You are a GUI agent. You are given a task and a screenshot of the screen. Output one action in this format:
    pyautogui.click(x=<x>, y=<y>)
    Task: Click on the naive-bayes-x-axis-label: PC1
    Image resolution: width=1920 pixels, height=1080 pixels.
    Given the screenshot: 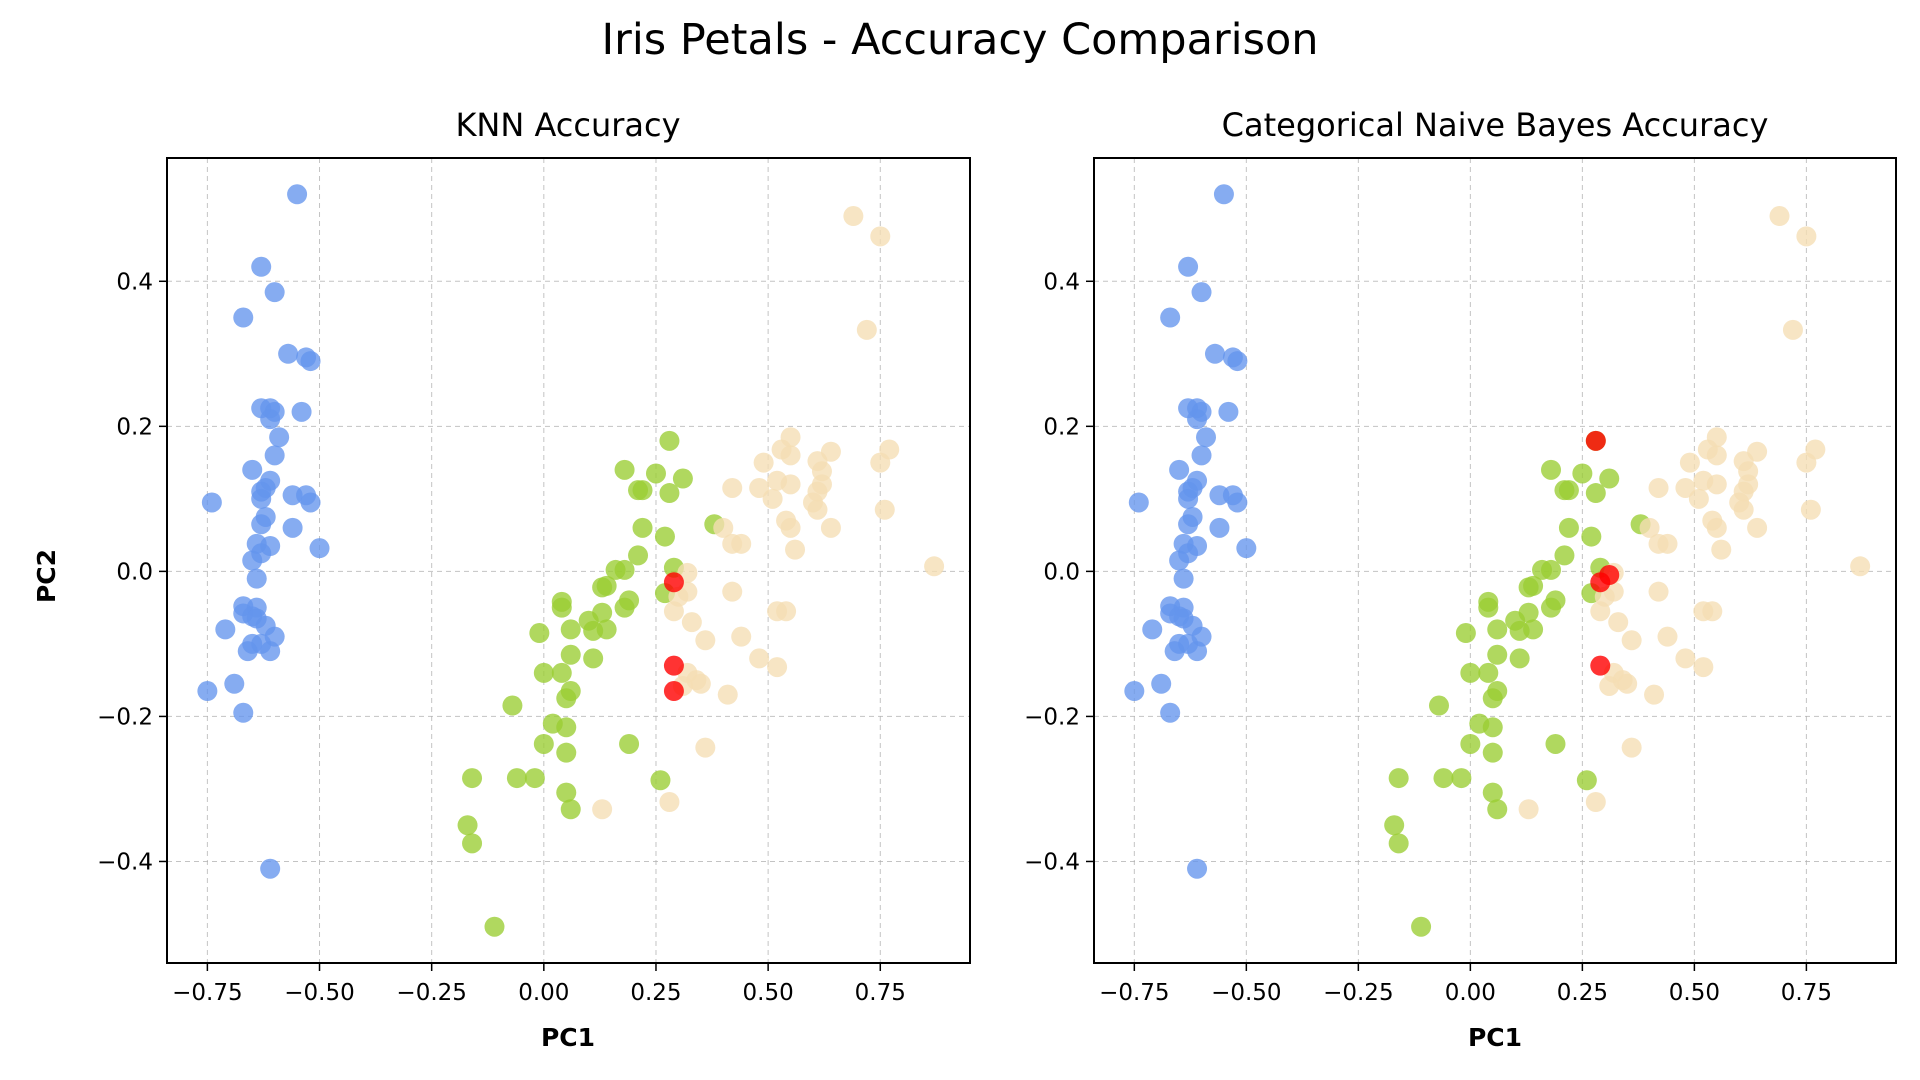 What is the action you would take?
    pyautogui.click(x=1495, y=1037)
    